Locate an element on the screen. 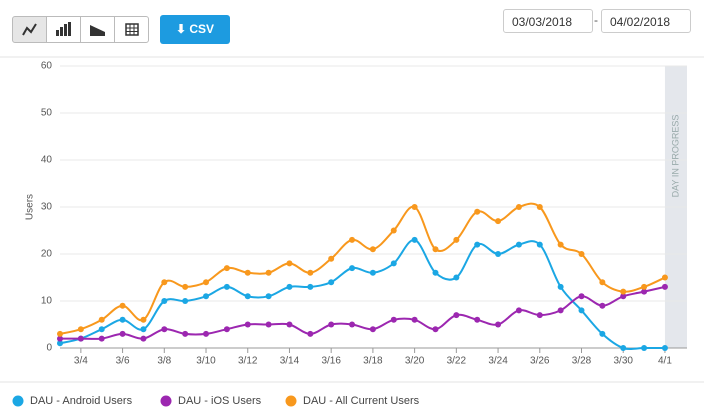 This screenshot has height=417, width=704. y-tick-label: 10 is located at coordinates (47, 301).